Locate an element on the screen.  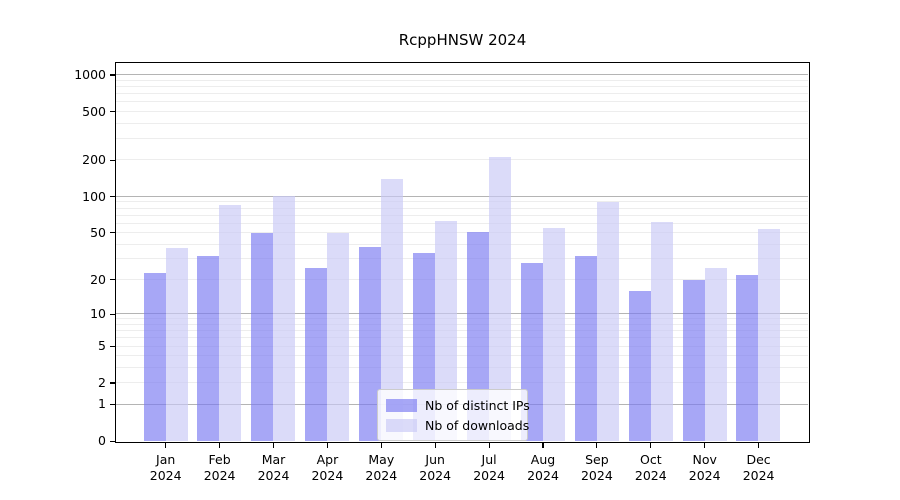
bar-distinct-ips-sep is located at coordinates (585, 348).